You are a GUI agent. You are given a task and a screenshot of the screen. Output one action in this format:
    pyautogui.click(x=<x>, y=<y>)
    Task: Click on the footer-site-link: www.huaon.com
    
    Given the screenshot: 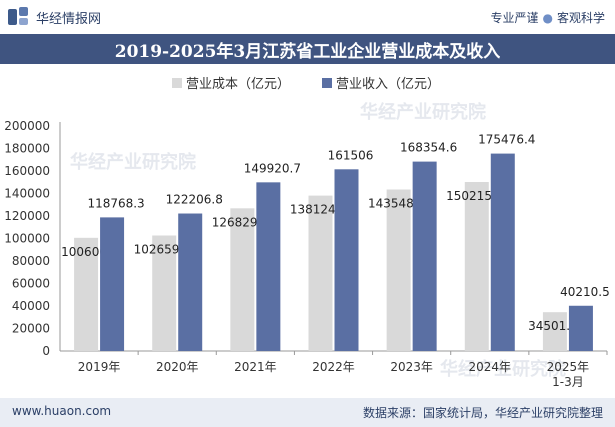 What is the action you would take?
    pyautogui.click(x=62, y=411)
    